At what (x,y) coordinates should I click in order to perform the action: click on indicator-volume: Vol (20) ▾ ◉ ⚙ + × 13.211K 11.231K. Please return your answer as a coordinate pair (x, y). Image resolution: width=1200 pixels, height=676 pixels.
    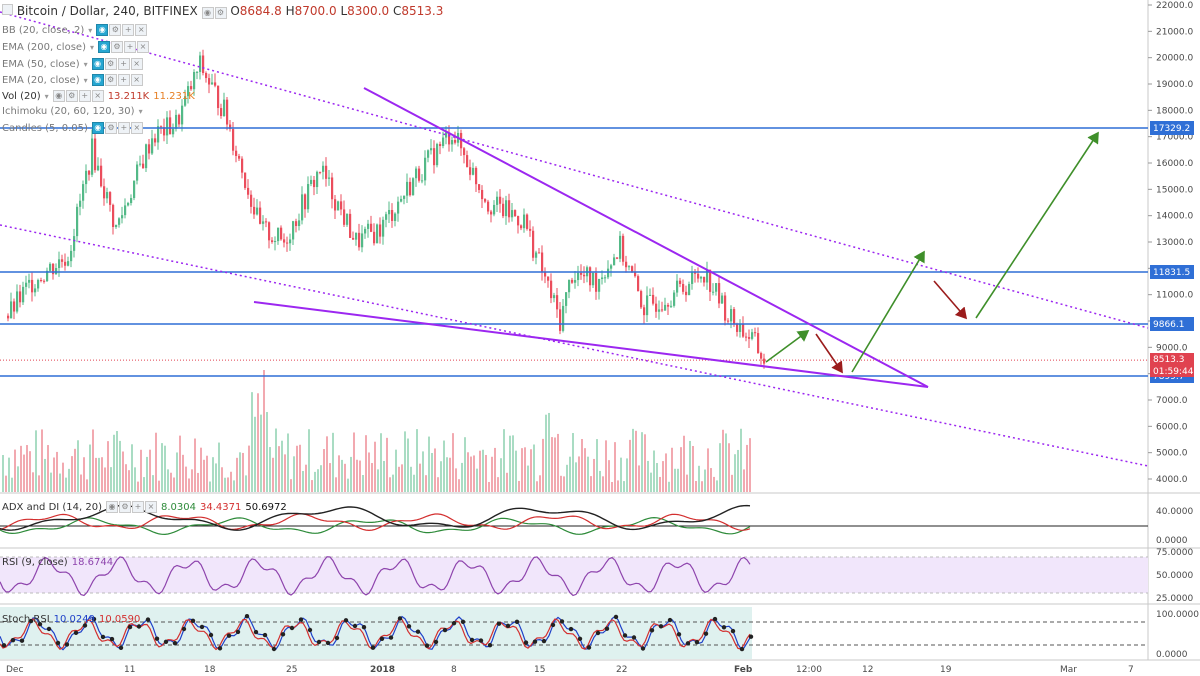
    Looking at the image, I should click on (98, 96).